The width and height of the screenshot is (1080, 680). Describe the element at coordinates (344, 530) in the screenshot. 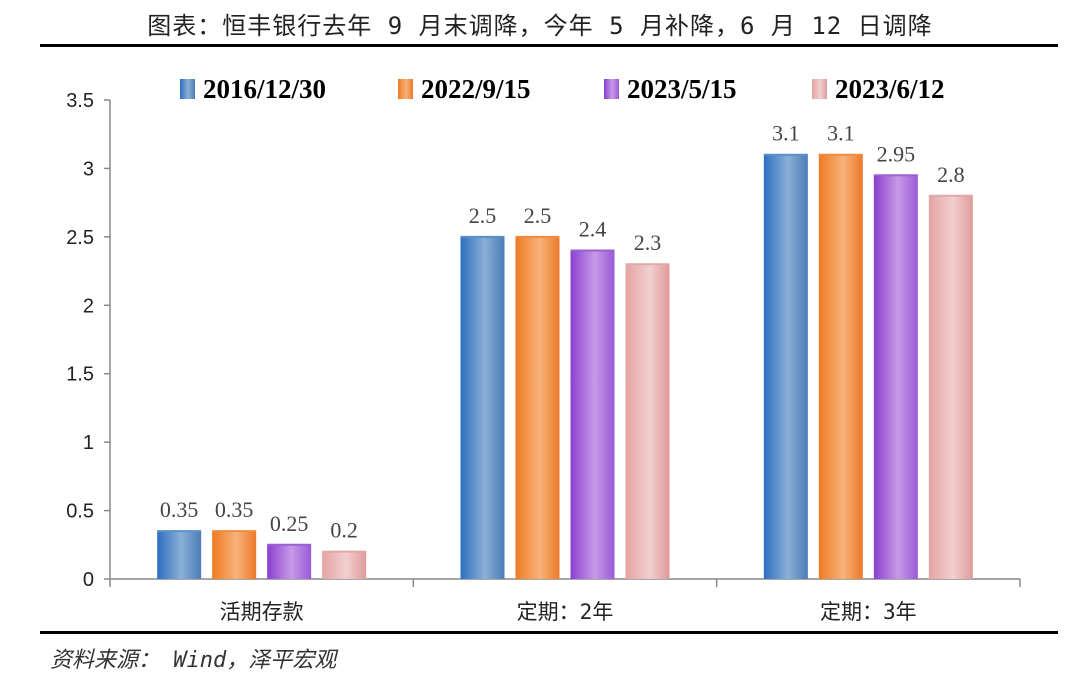

I see `data-label: 0.2` at that location.